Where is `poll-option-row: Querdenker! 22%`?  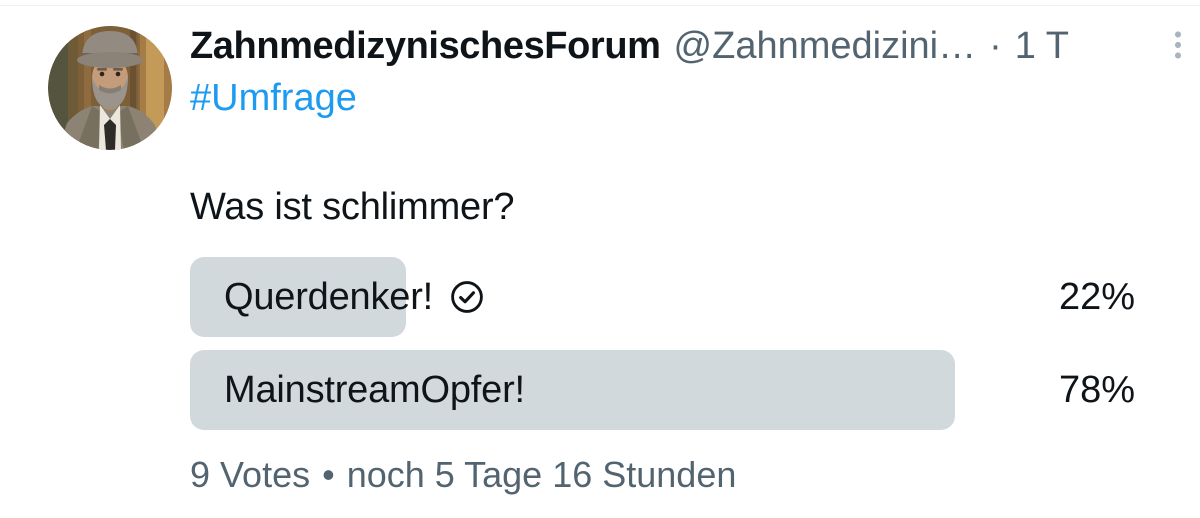 poll-option-row: Querdenker! 22% is located at coordinates (680, 297).